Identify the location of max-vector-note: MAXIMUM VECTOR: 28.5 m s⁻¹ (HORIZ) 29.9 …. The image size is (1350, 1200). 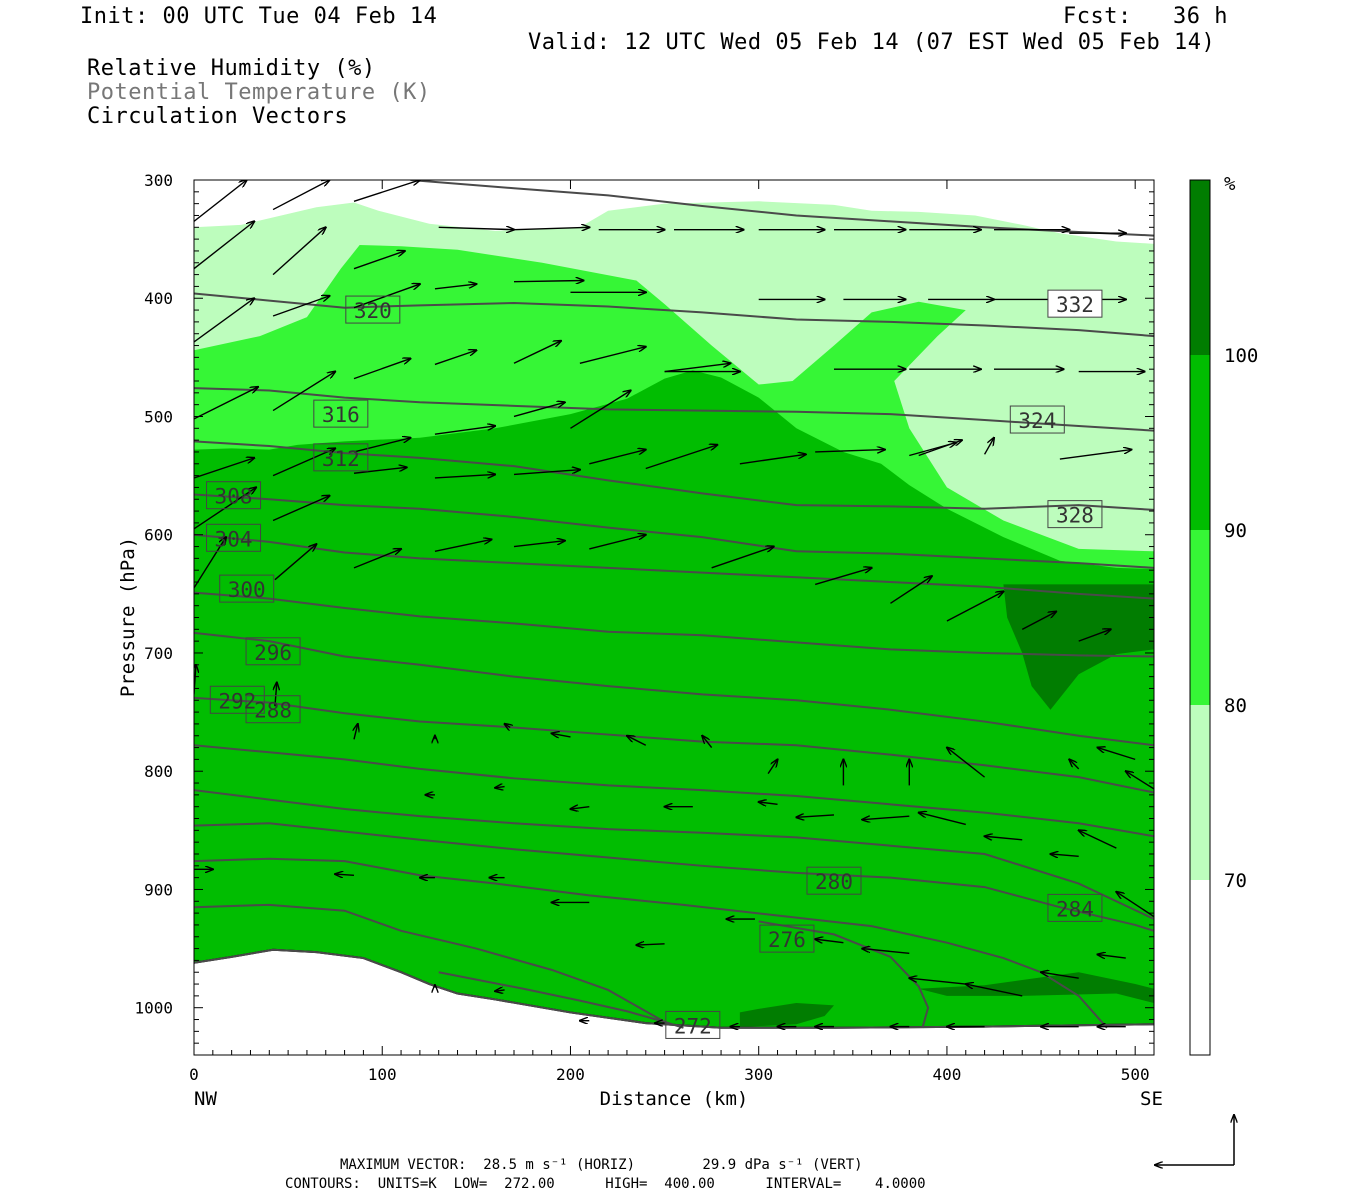
(601, 1165).